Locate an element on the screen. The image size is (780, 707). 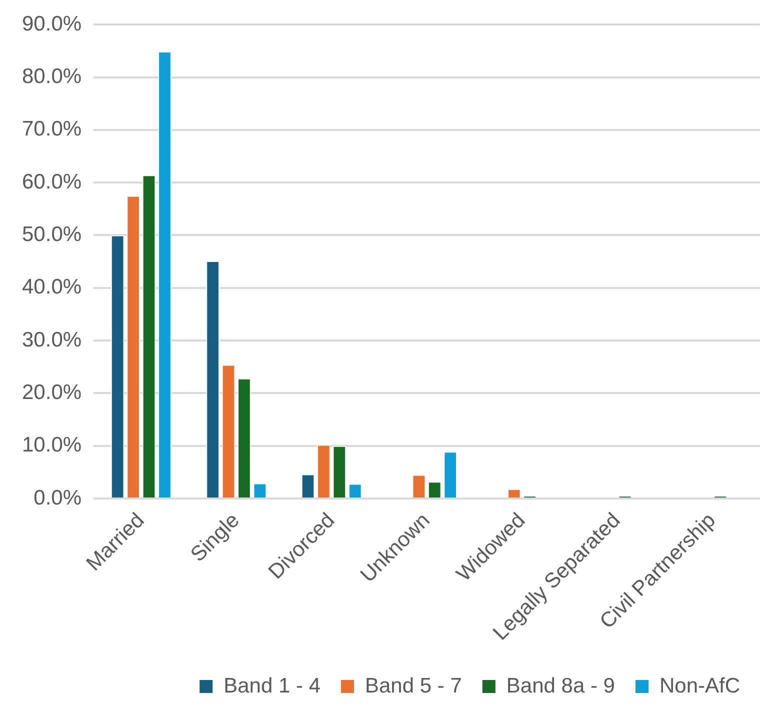
y-tick-label: 40.0% is located at coordinates (52, 287).